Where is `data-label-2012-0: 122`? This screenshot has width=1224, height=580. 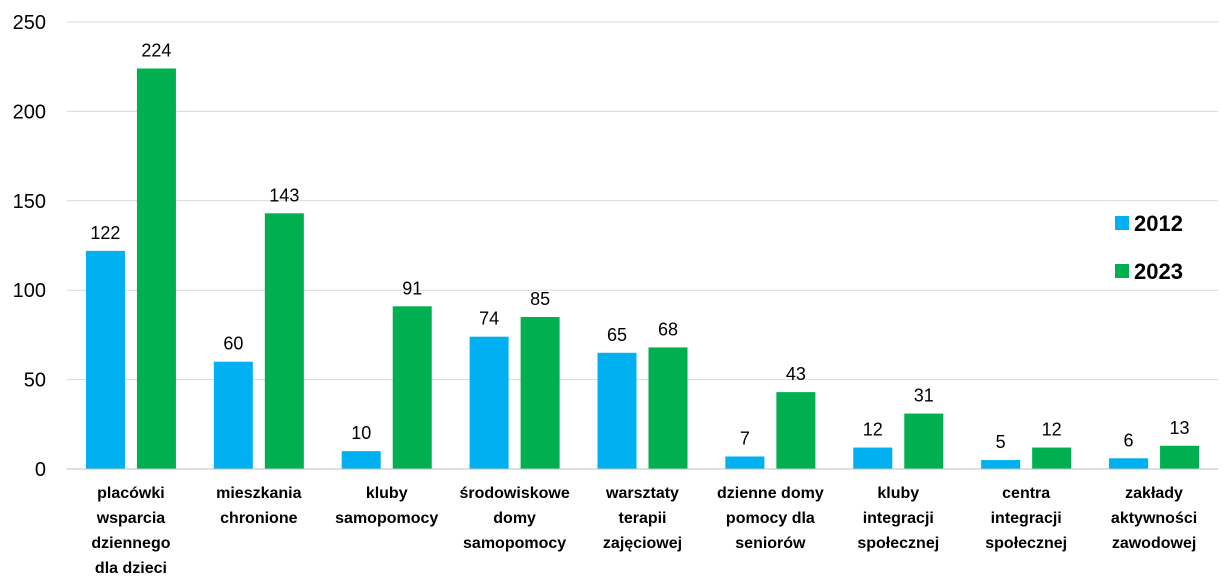 data-label-2012-0: 122 is located at coordinates (105, 233).